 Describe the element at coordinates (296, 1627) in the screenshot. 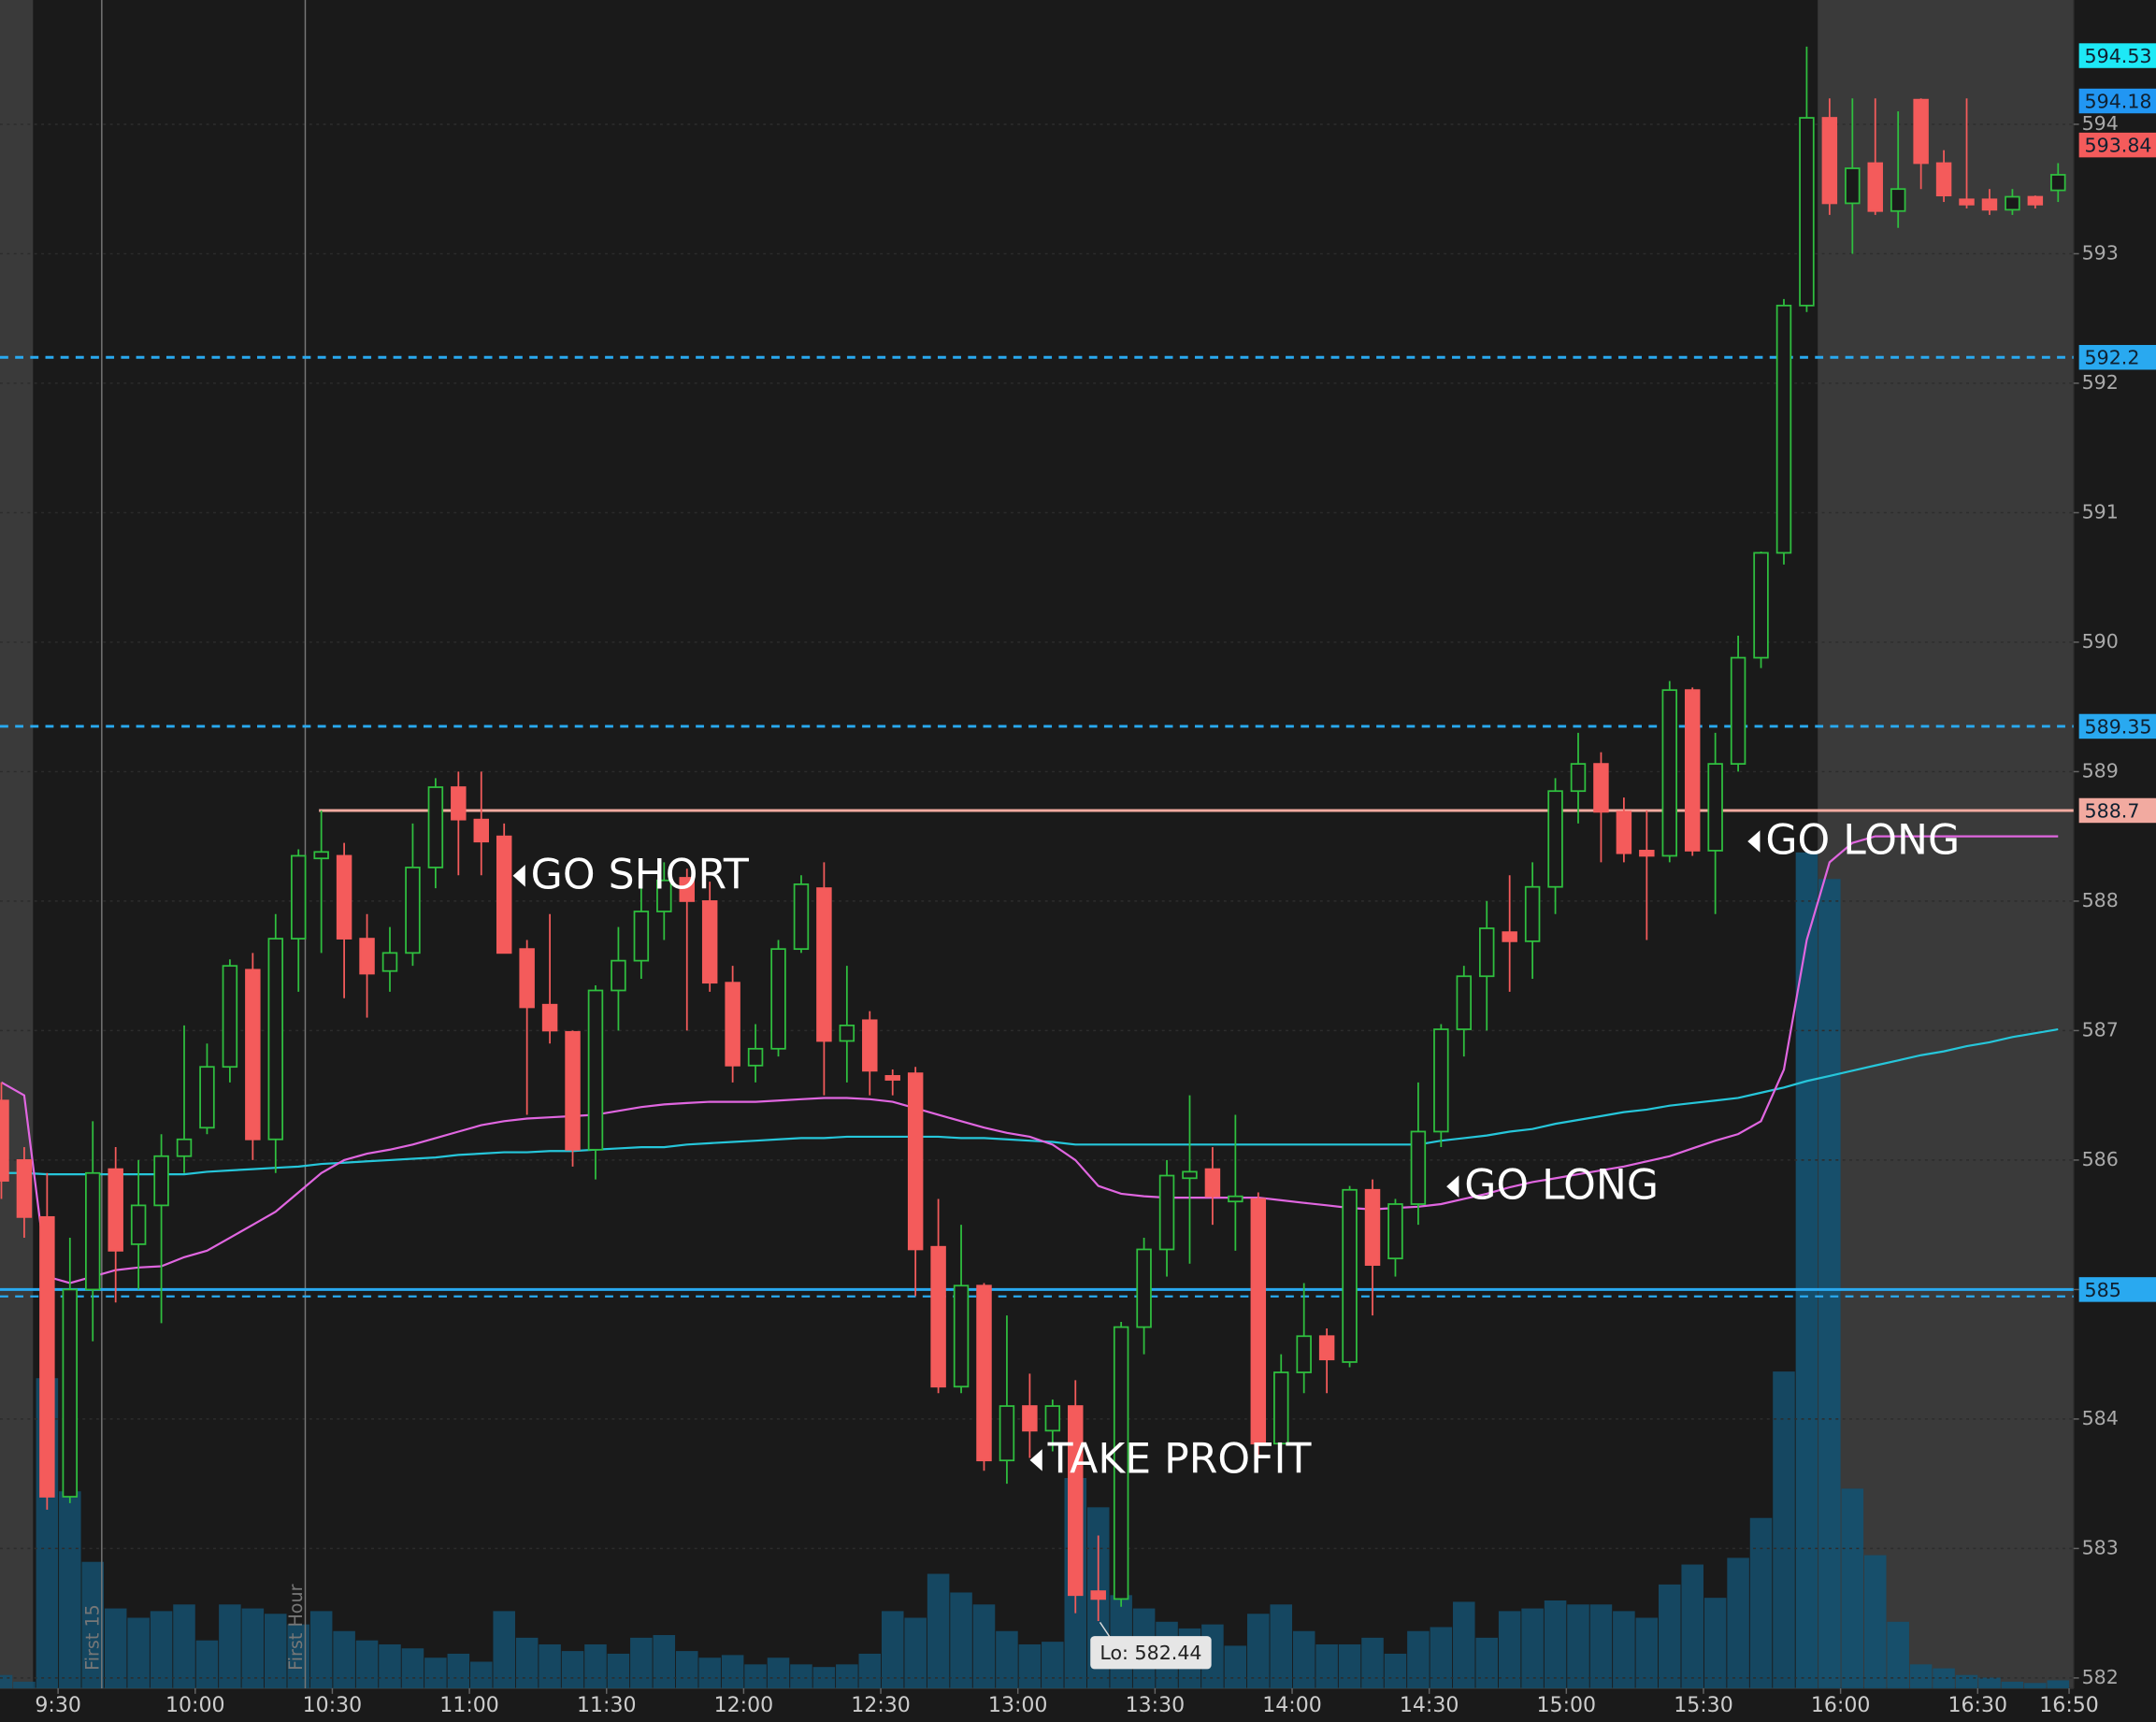

I see `event-label: First Hour` at that location.